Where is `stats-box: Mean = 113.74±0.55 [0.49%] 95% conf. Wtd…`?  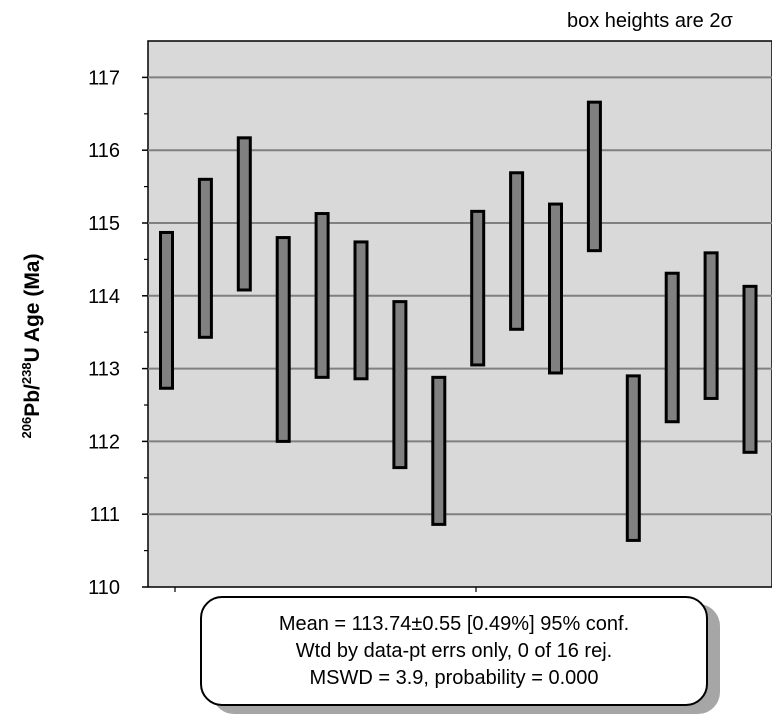 stats-box: Mean = 113.74±0.55 [0.49%] 95% conf. Wtd… is located at coordinates (454, 651).